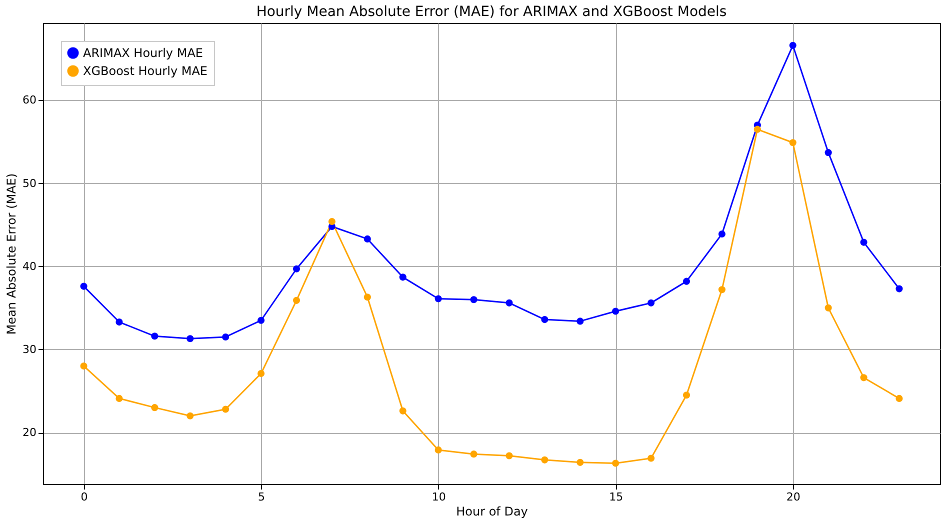  I want to click on y-tick-label: 50, so click(29, 183).